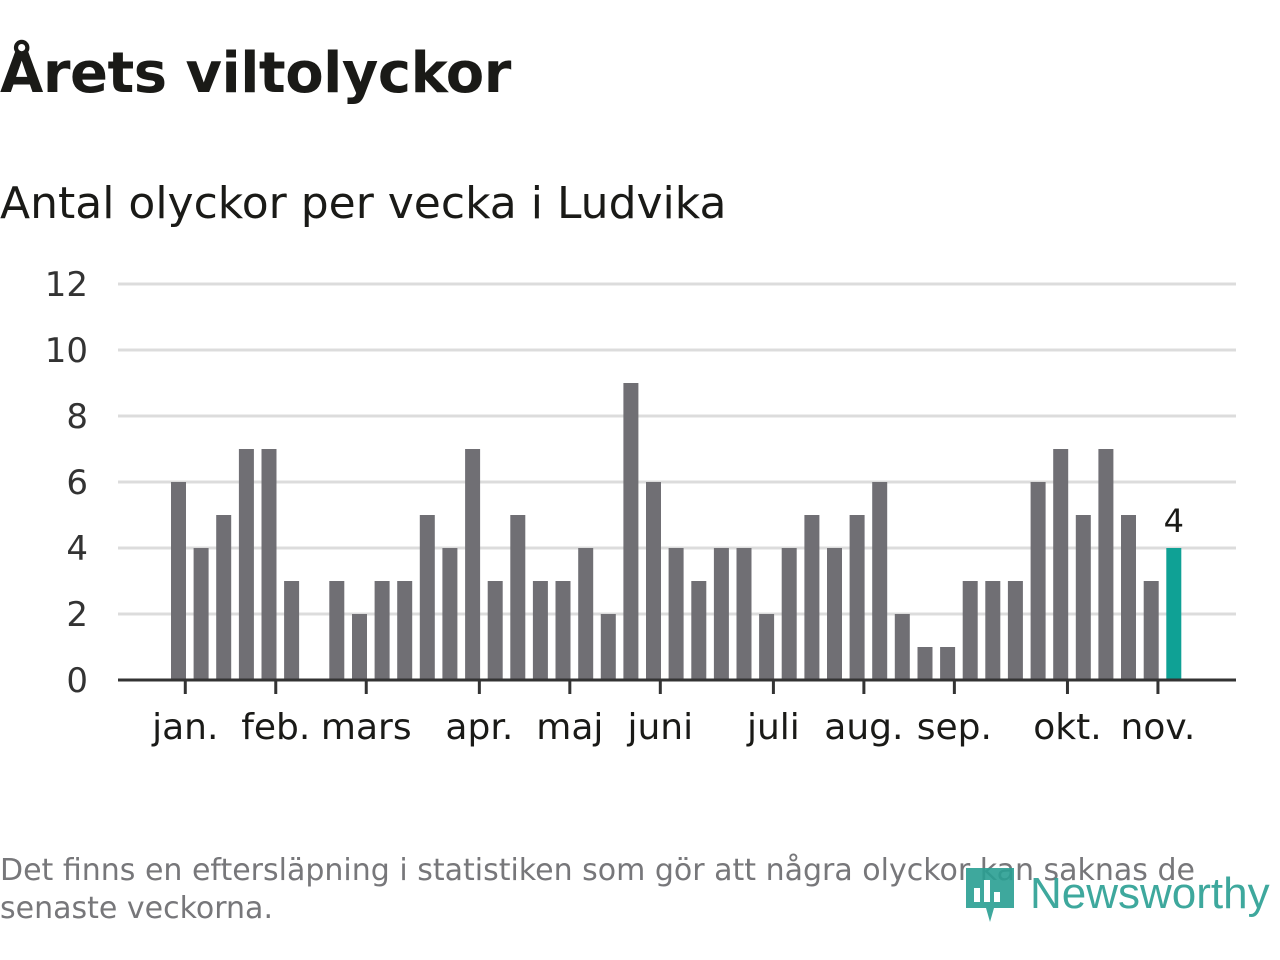 The height and width of the screenshot is (960, 1280). What do you see at coordinates (1174, 614) in the screenshot?
I see `bar-latest` at bounding box center [1174, 614].